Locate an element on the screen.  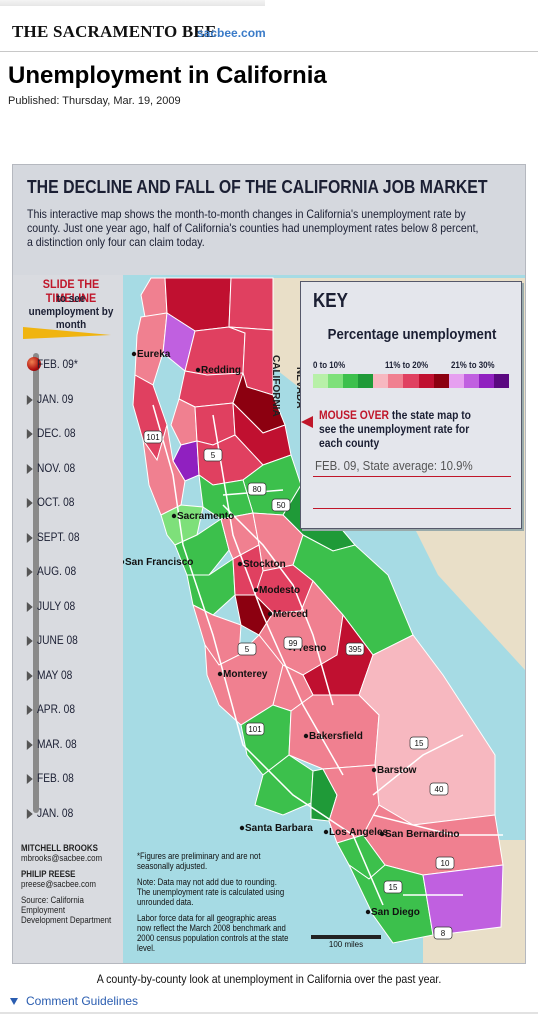
city-dot-los_angeles is located at coordinates (326, 832).